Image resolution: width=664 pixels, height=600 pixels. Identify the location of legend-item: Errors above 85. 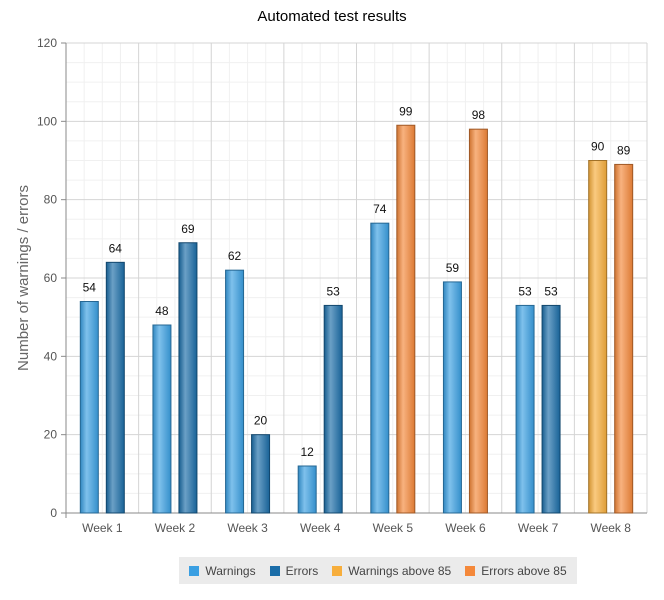
(516, 570).